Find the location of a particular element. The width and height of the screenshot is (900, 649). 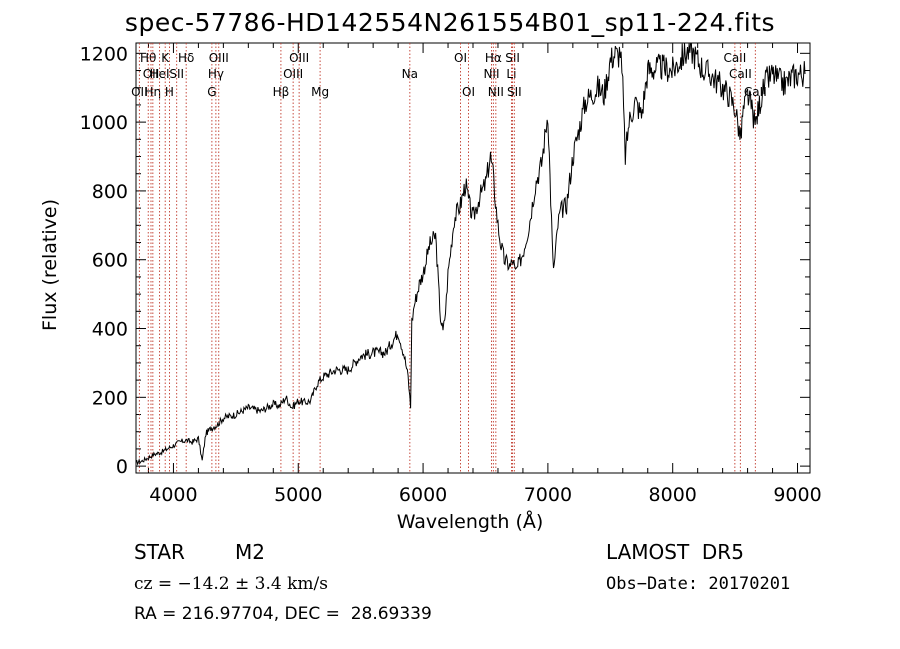

y-tick-label: 600 is located at coordinates (110, 261).